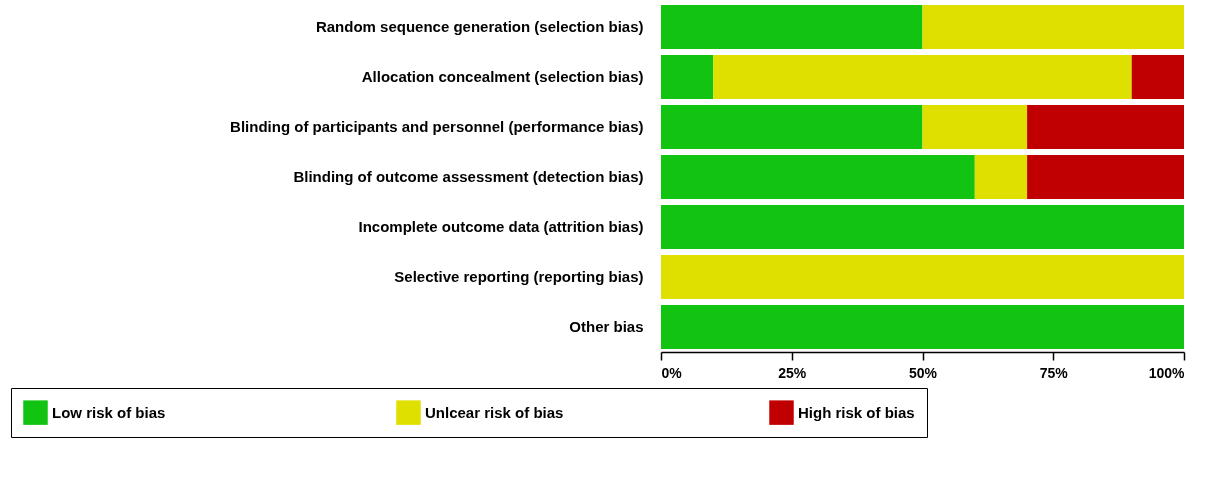 The height and width of the screenshot is (494, 1224). What do you see at coordinates (502, 76) in the screenshot?
I see `y-tick-label: Allocation concealment (selection bias)` at bounding box center [502, 76].